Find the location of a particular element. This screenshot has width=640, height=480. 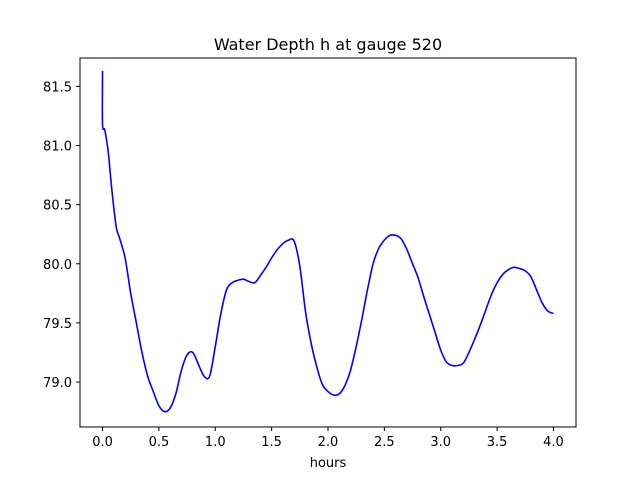

x-tick-label: 1.5 is located at coordinates (271, 442).